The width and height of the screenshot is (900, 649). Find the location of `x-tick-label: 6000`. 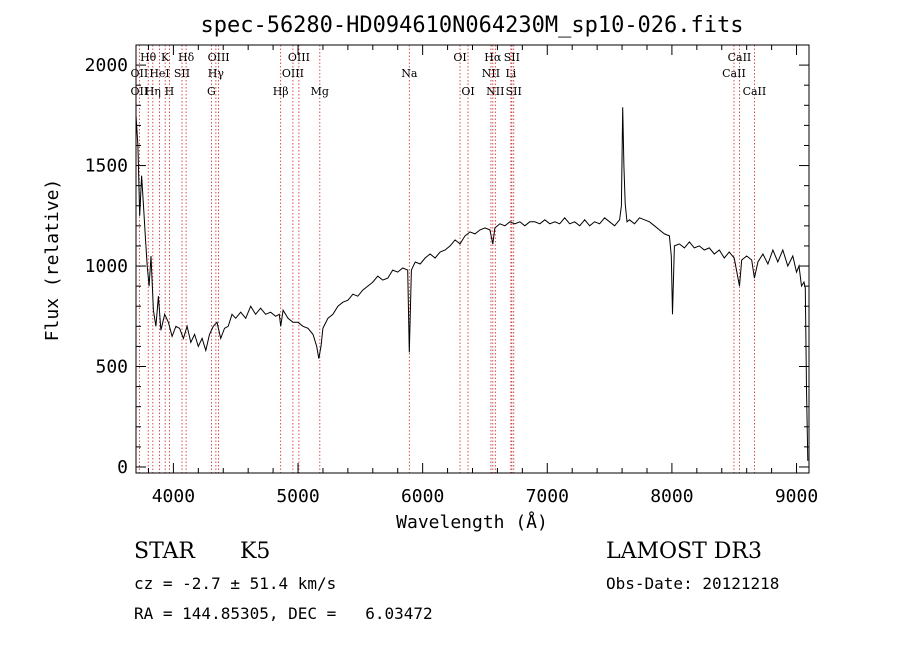

x-tick-label: 6000 is located at coordinates (422, 496).